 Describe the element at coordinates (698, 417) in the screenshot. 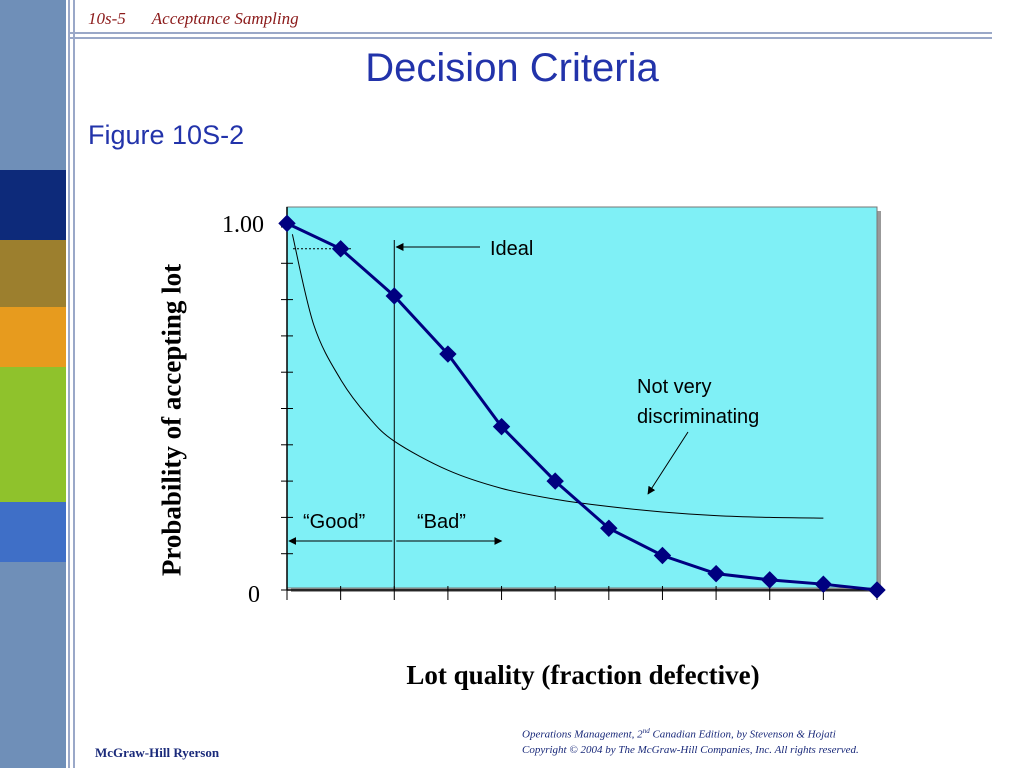

I see `not-very-discriminating-line2: discriminating` at that location.